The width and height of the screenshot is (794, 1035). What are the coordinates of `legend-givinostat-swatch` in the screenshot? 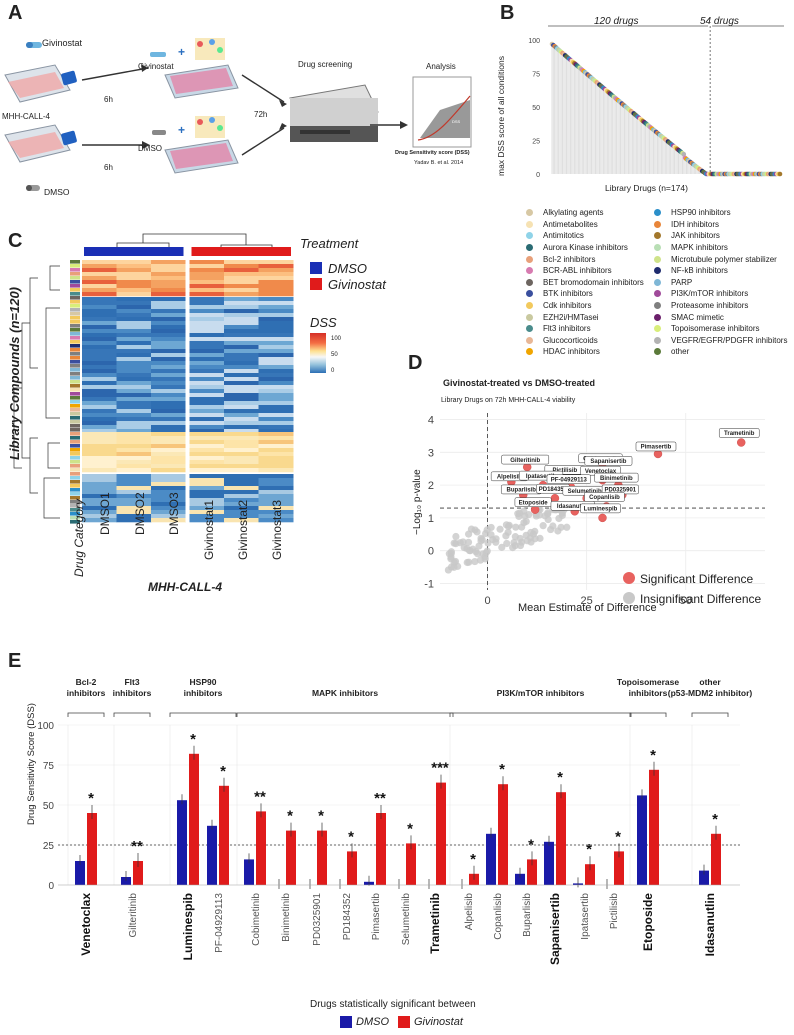 It's located at (316, 284).